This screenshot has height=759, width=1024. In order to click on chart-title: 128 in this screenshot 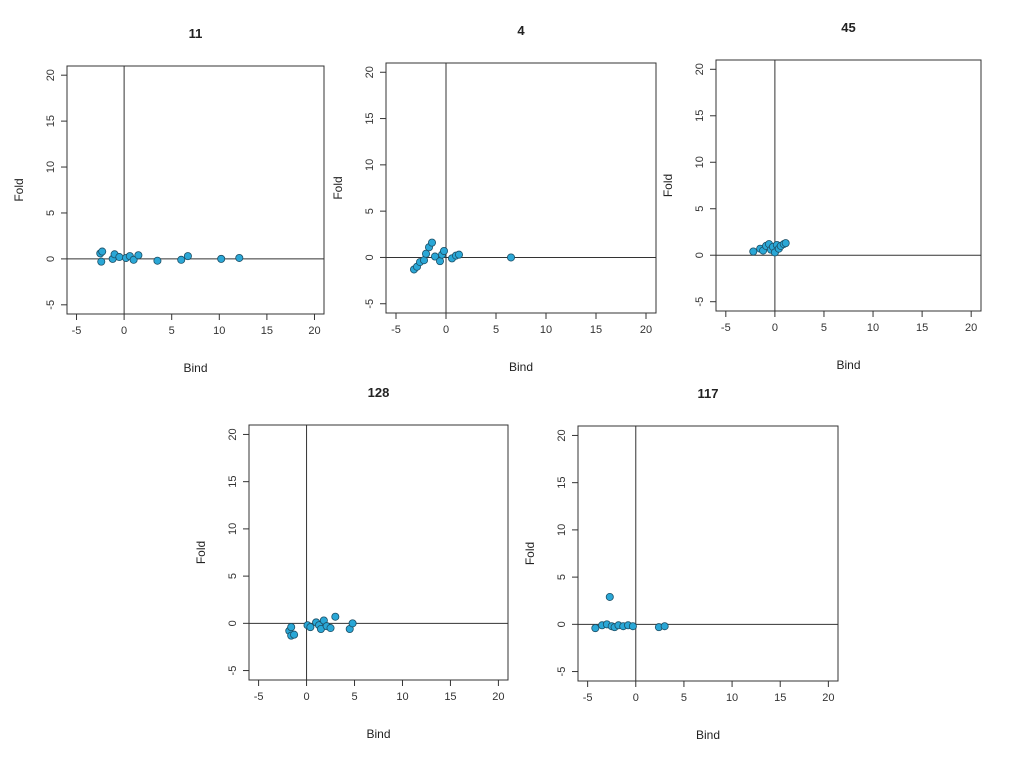, I will do `click(379, 392)`.